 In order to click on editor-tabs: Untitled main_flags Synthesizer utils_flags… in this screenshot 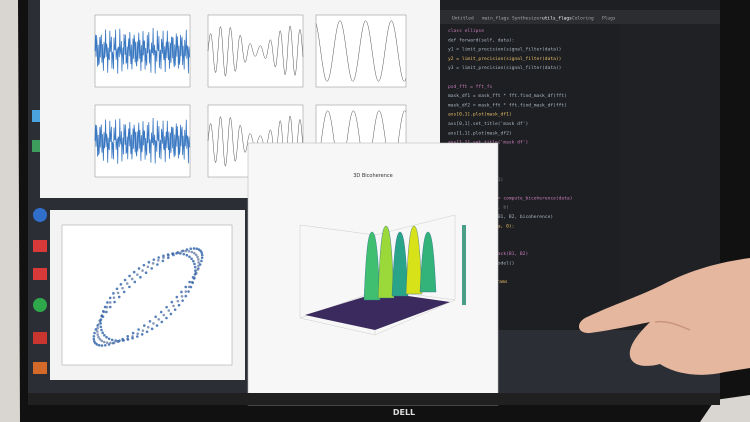, I will do `click(534, 19)`.